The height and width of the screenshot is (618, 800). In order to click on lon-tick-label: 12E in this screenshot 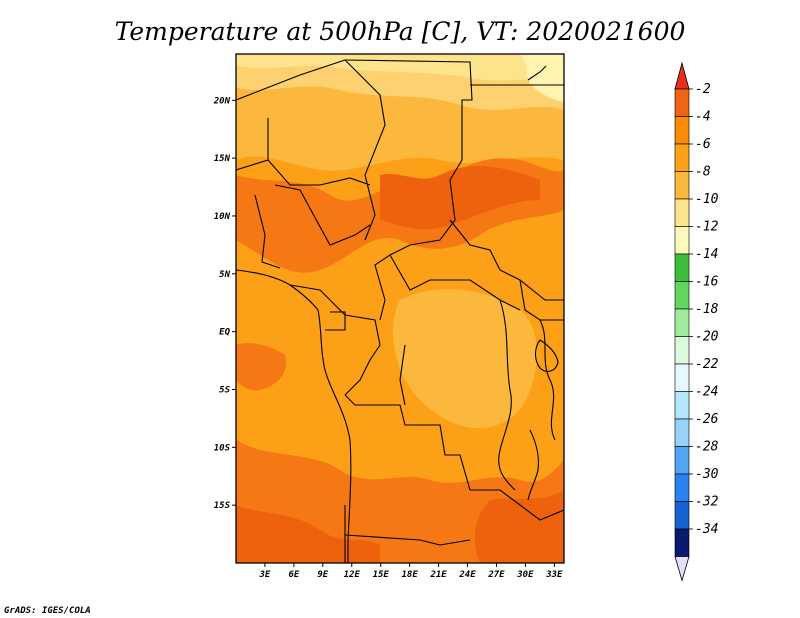, I will do `click(352, 575)`.